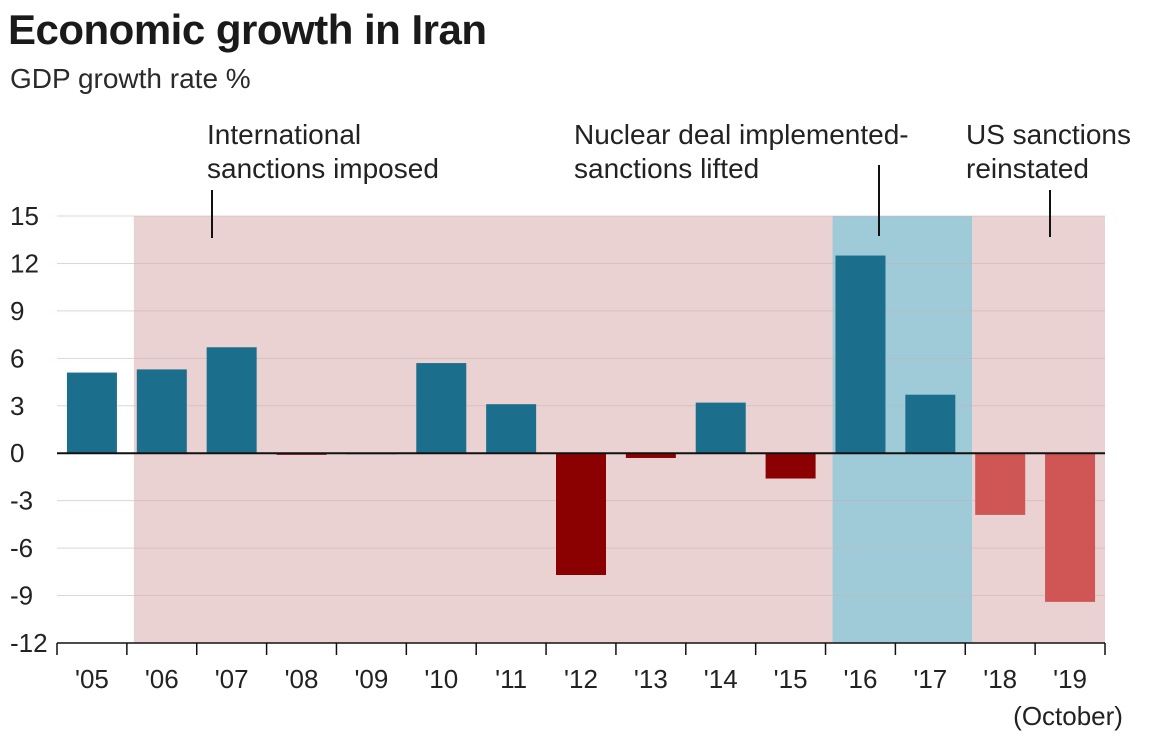 This screenshot has width=1156, height=743. I want to click on annotation-line: reinstated, so click(1027, 168).